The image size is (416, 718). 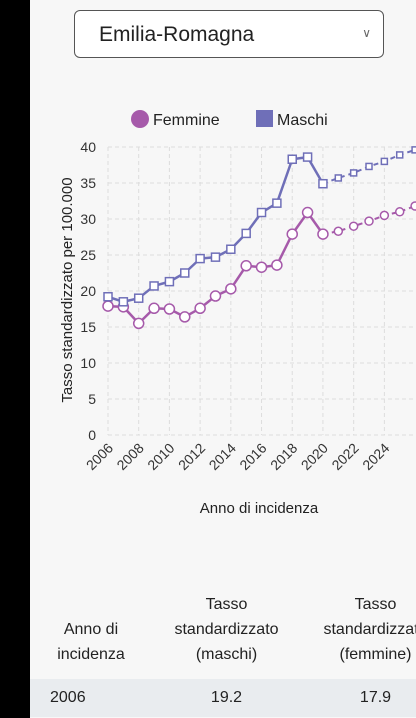 What do you see at coordinates (129, 456) in the screenshot?
I see `x-tick-label: 2008` at bounding box center [129, 456].